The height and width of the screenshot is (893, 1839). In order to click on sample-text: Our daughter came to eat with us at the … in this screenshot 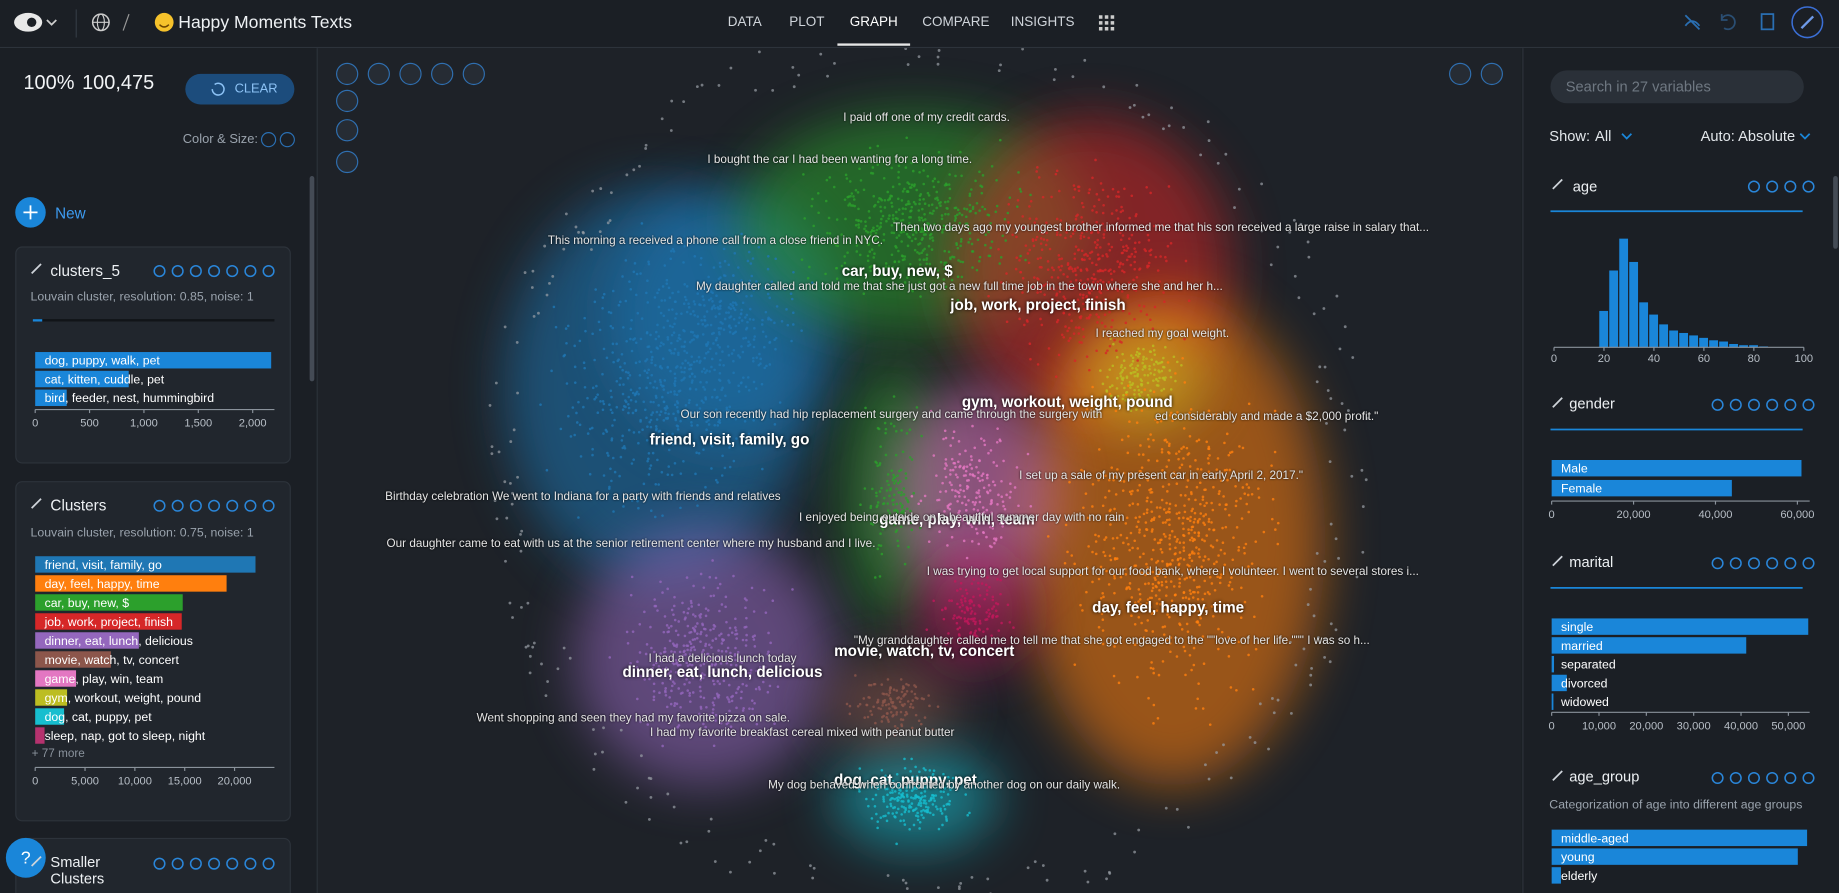, I will do `click(631, 544)`.